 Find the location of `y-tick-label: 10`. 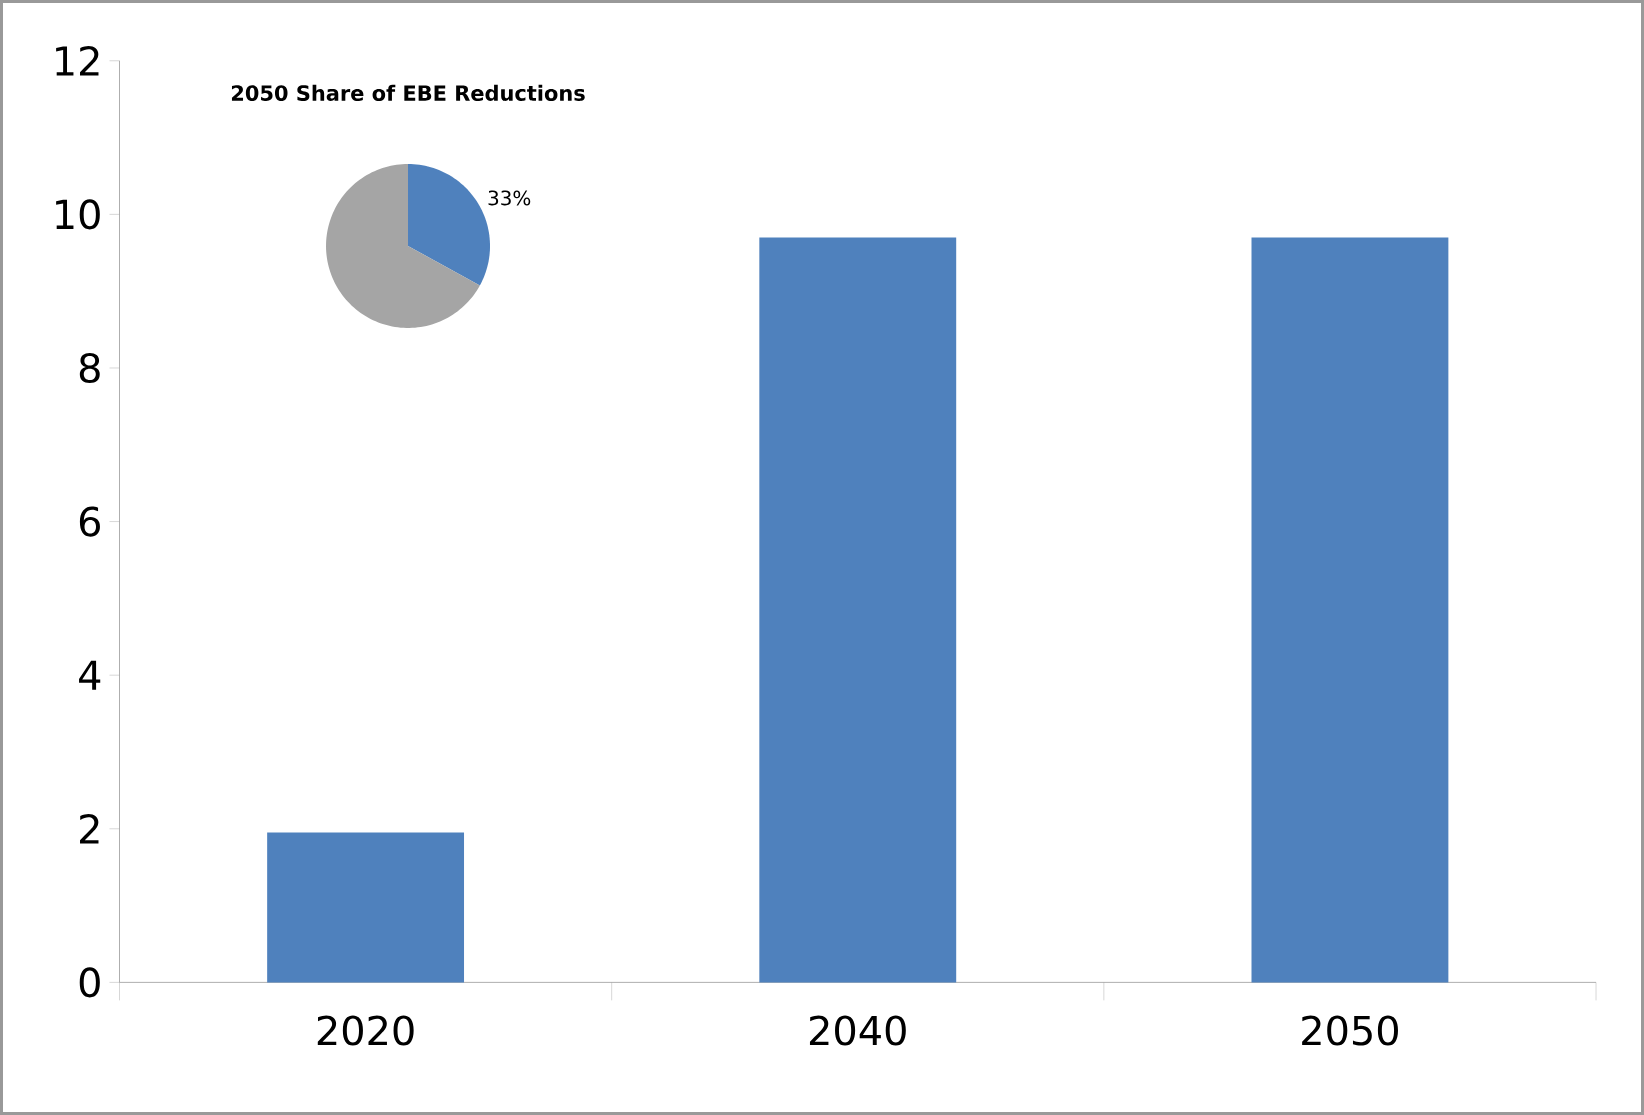

y-tick-label: 10 is located at coordinates (78, 214).